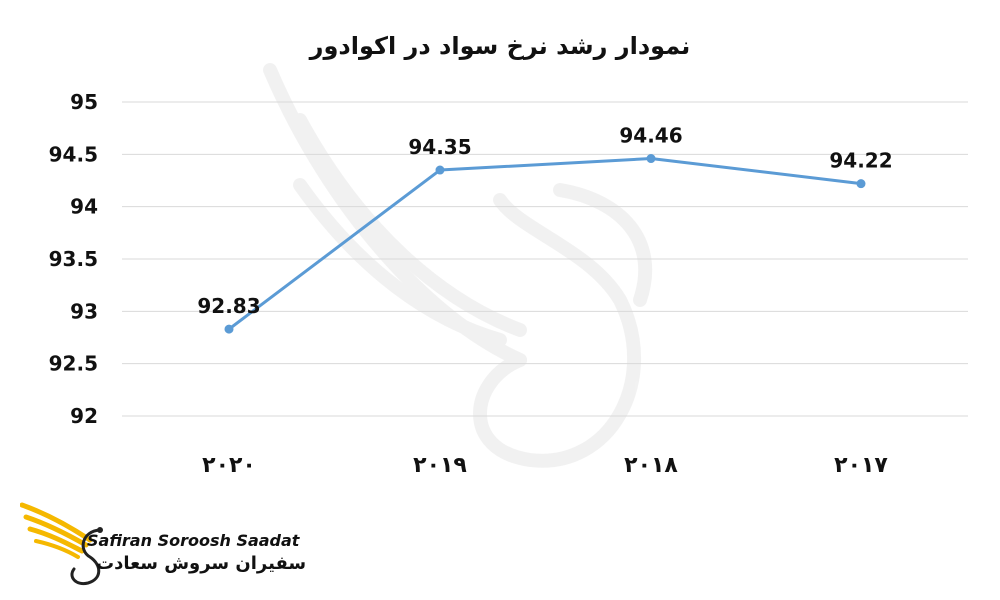 The height and width of the screenshot is (600, 1000). I want to click on data-label: 92.83, so click(228, 306).